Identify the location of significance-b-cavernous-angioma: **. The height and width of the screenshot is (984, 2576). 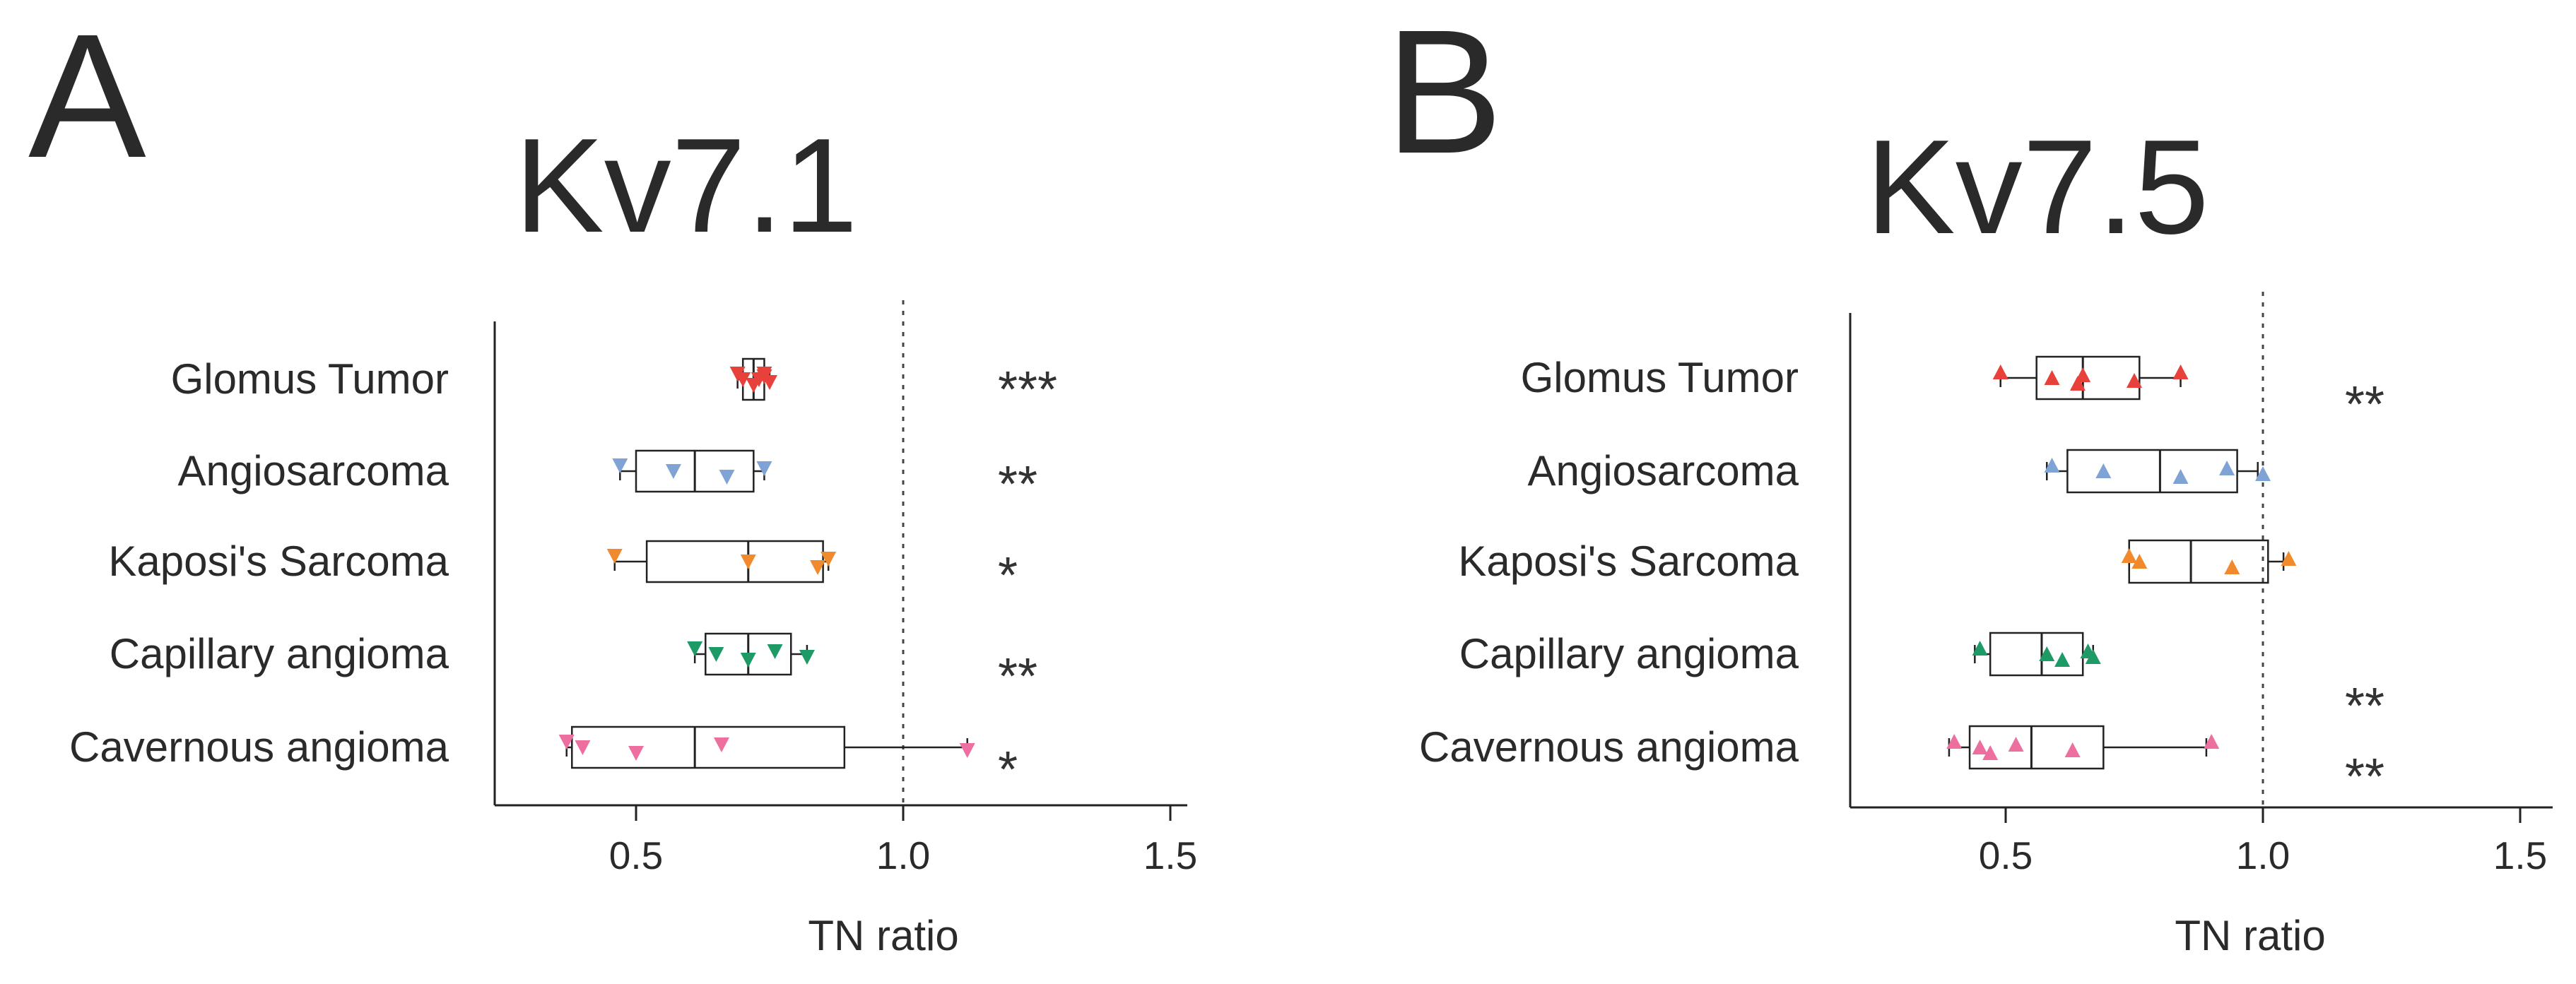
(2364, 777).